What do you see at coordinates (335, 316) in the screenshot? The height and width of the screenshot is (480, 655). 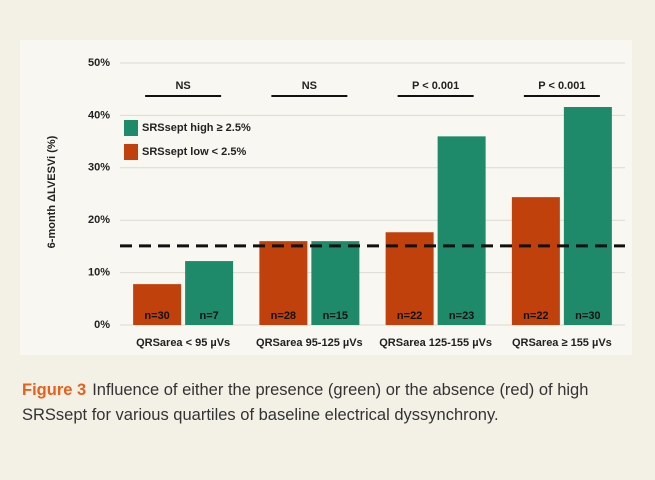 I see `count-label: n=15` at bounding box center [335, 316].